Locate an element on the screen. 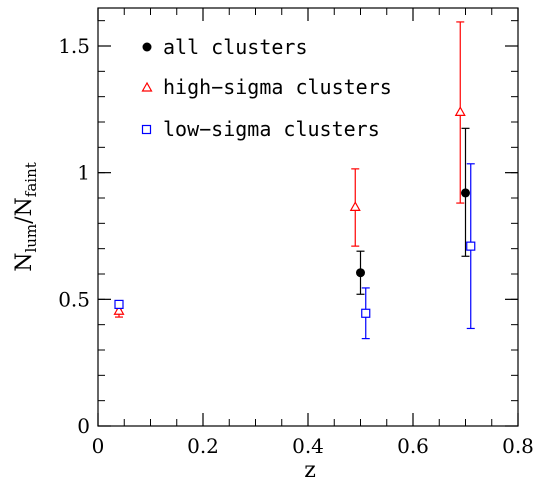 This screenshot has height=482, width=542. legend-marker-filled-circle is located at coordinates (147, 47).